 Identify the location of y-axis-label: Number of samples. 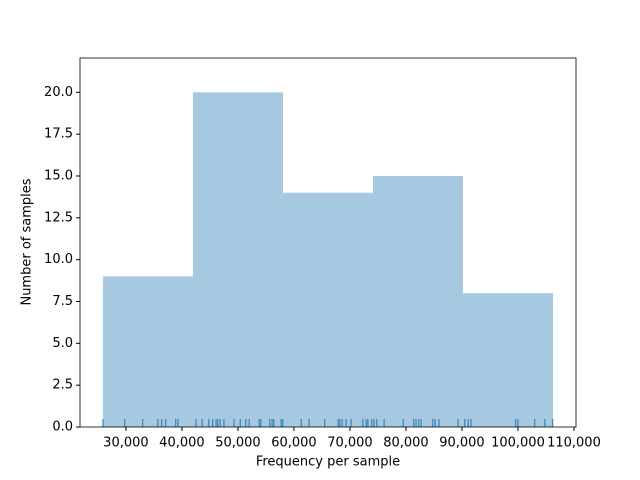
(27, 241).